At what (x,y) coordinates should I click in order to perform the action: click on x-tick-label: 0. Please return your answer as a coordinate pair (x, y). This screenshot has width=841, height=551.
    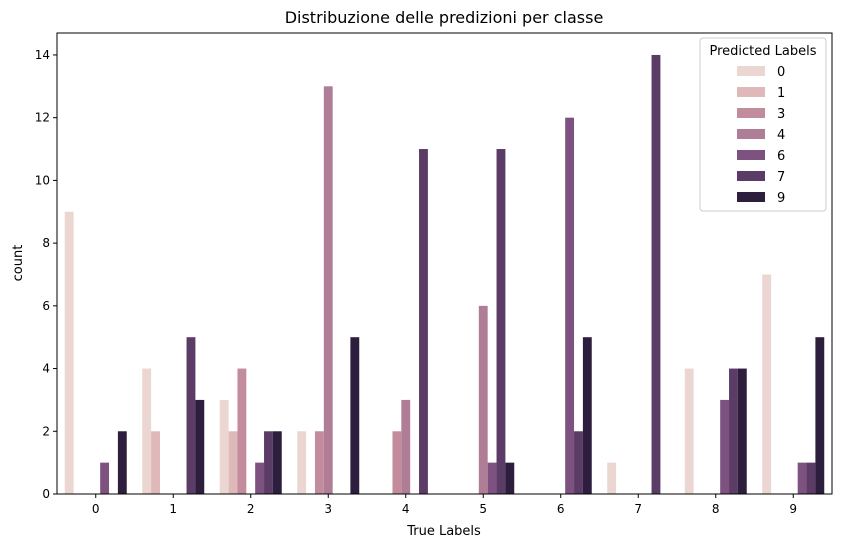
    Looking at the image, I should click on (96, 509).